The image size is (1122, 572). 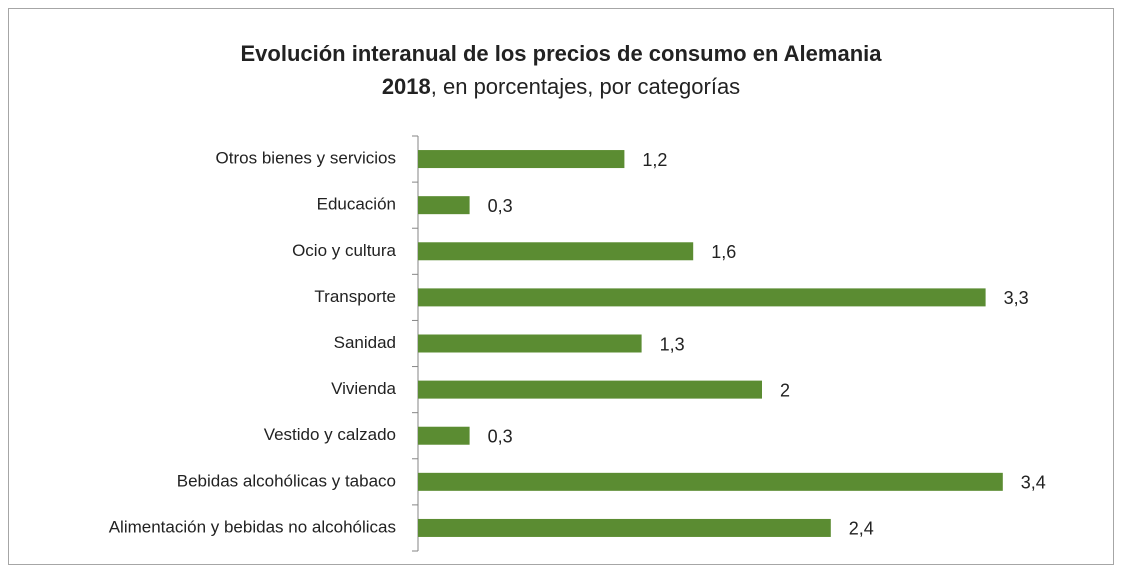 I want to click on chart-subtitle: 2018, en porcentajes, por categorías, so click(x=561, y=86).